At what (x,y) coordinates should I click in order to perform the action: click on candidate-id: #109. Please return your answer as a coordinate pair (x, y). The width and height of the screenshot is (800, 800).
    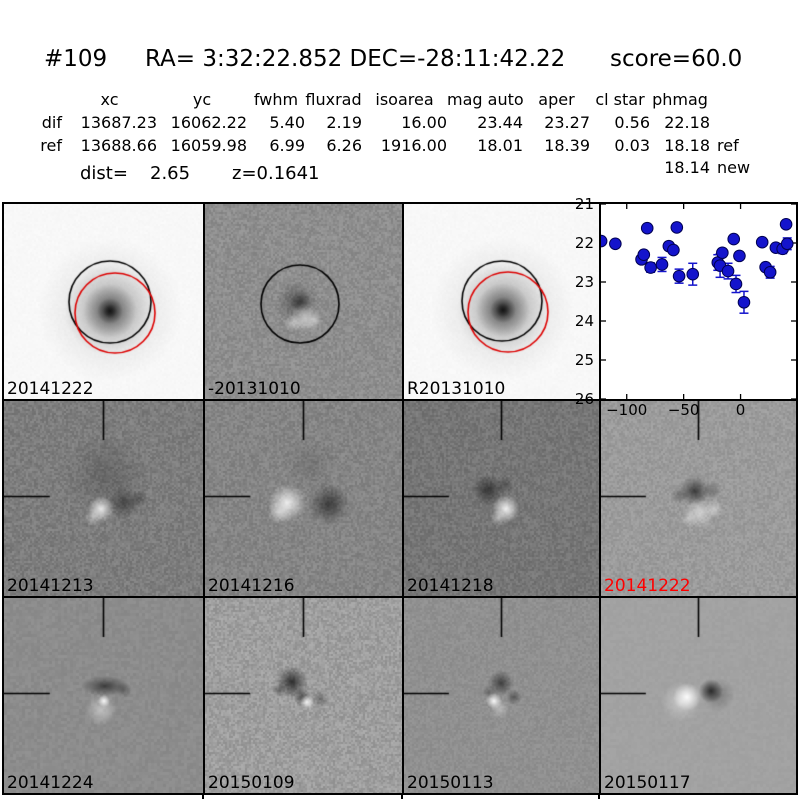
    Looking at the image, I should click on (76, 59).